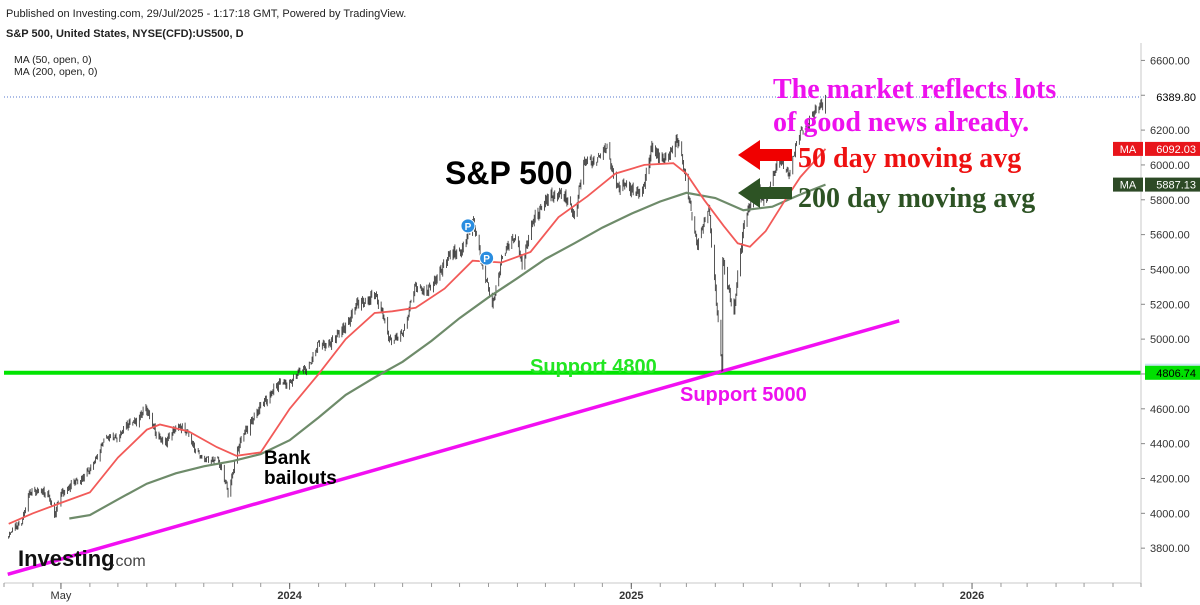  Describe the element at coordinates (66, 558) in the screenshot. I see `logo-brand: Investing` at that location.